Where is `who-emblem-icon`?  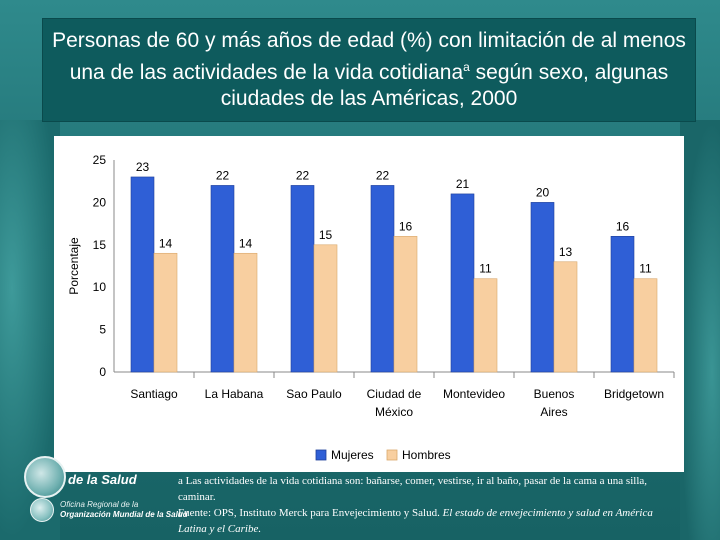
who-emblem-icon is located at coordinates (42, 510).